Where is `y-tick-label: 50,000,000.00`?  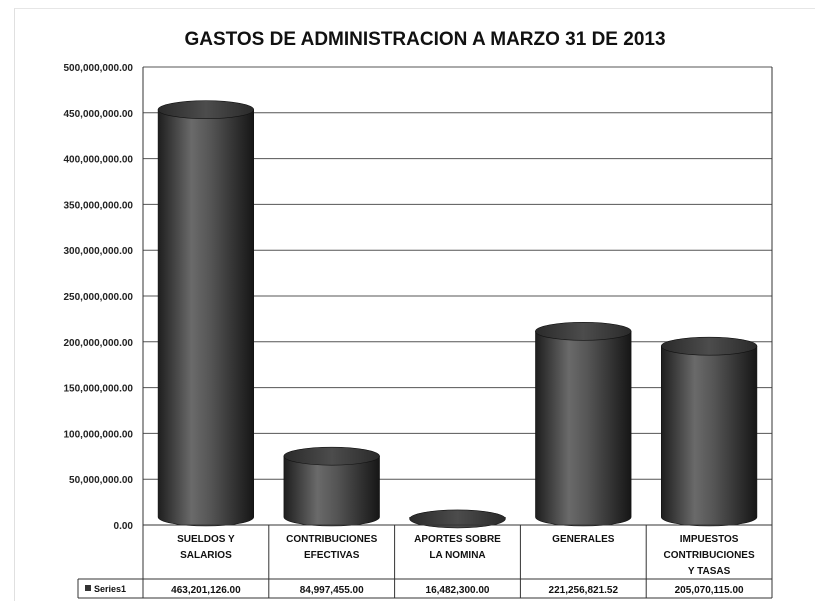 y-tick-label: 50,000,000.00 is located at coordinates (101, 480).